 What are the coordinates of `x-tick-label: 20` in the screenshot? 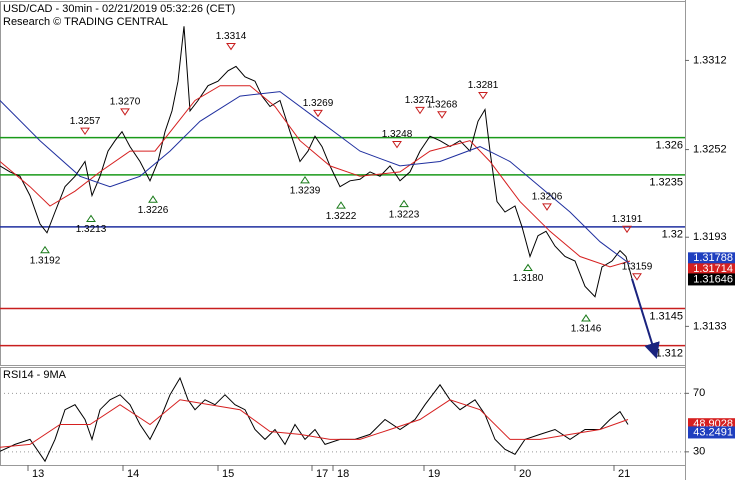 It's located at (525, 474).